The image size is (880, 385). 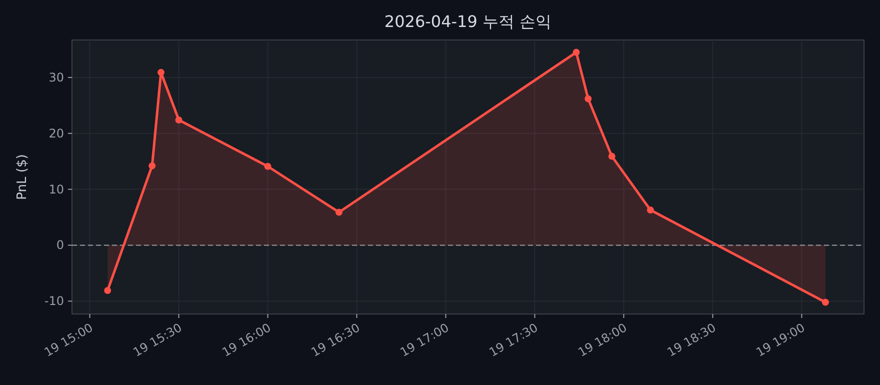 I want to click on y-axis-title: PnL ($), so click(x=22, y=177).